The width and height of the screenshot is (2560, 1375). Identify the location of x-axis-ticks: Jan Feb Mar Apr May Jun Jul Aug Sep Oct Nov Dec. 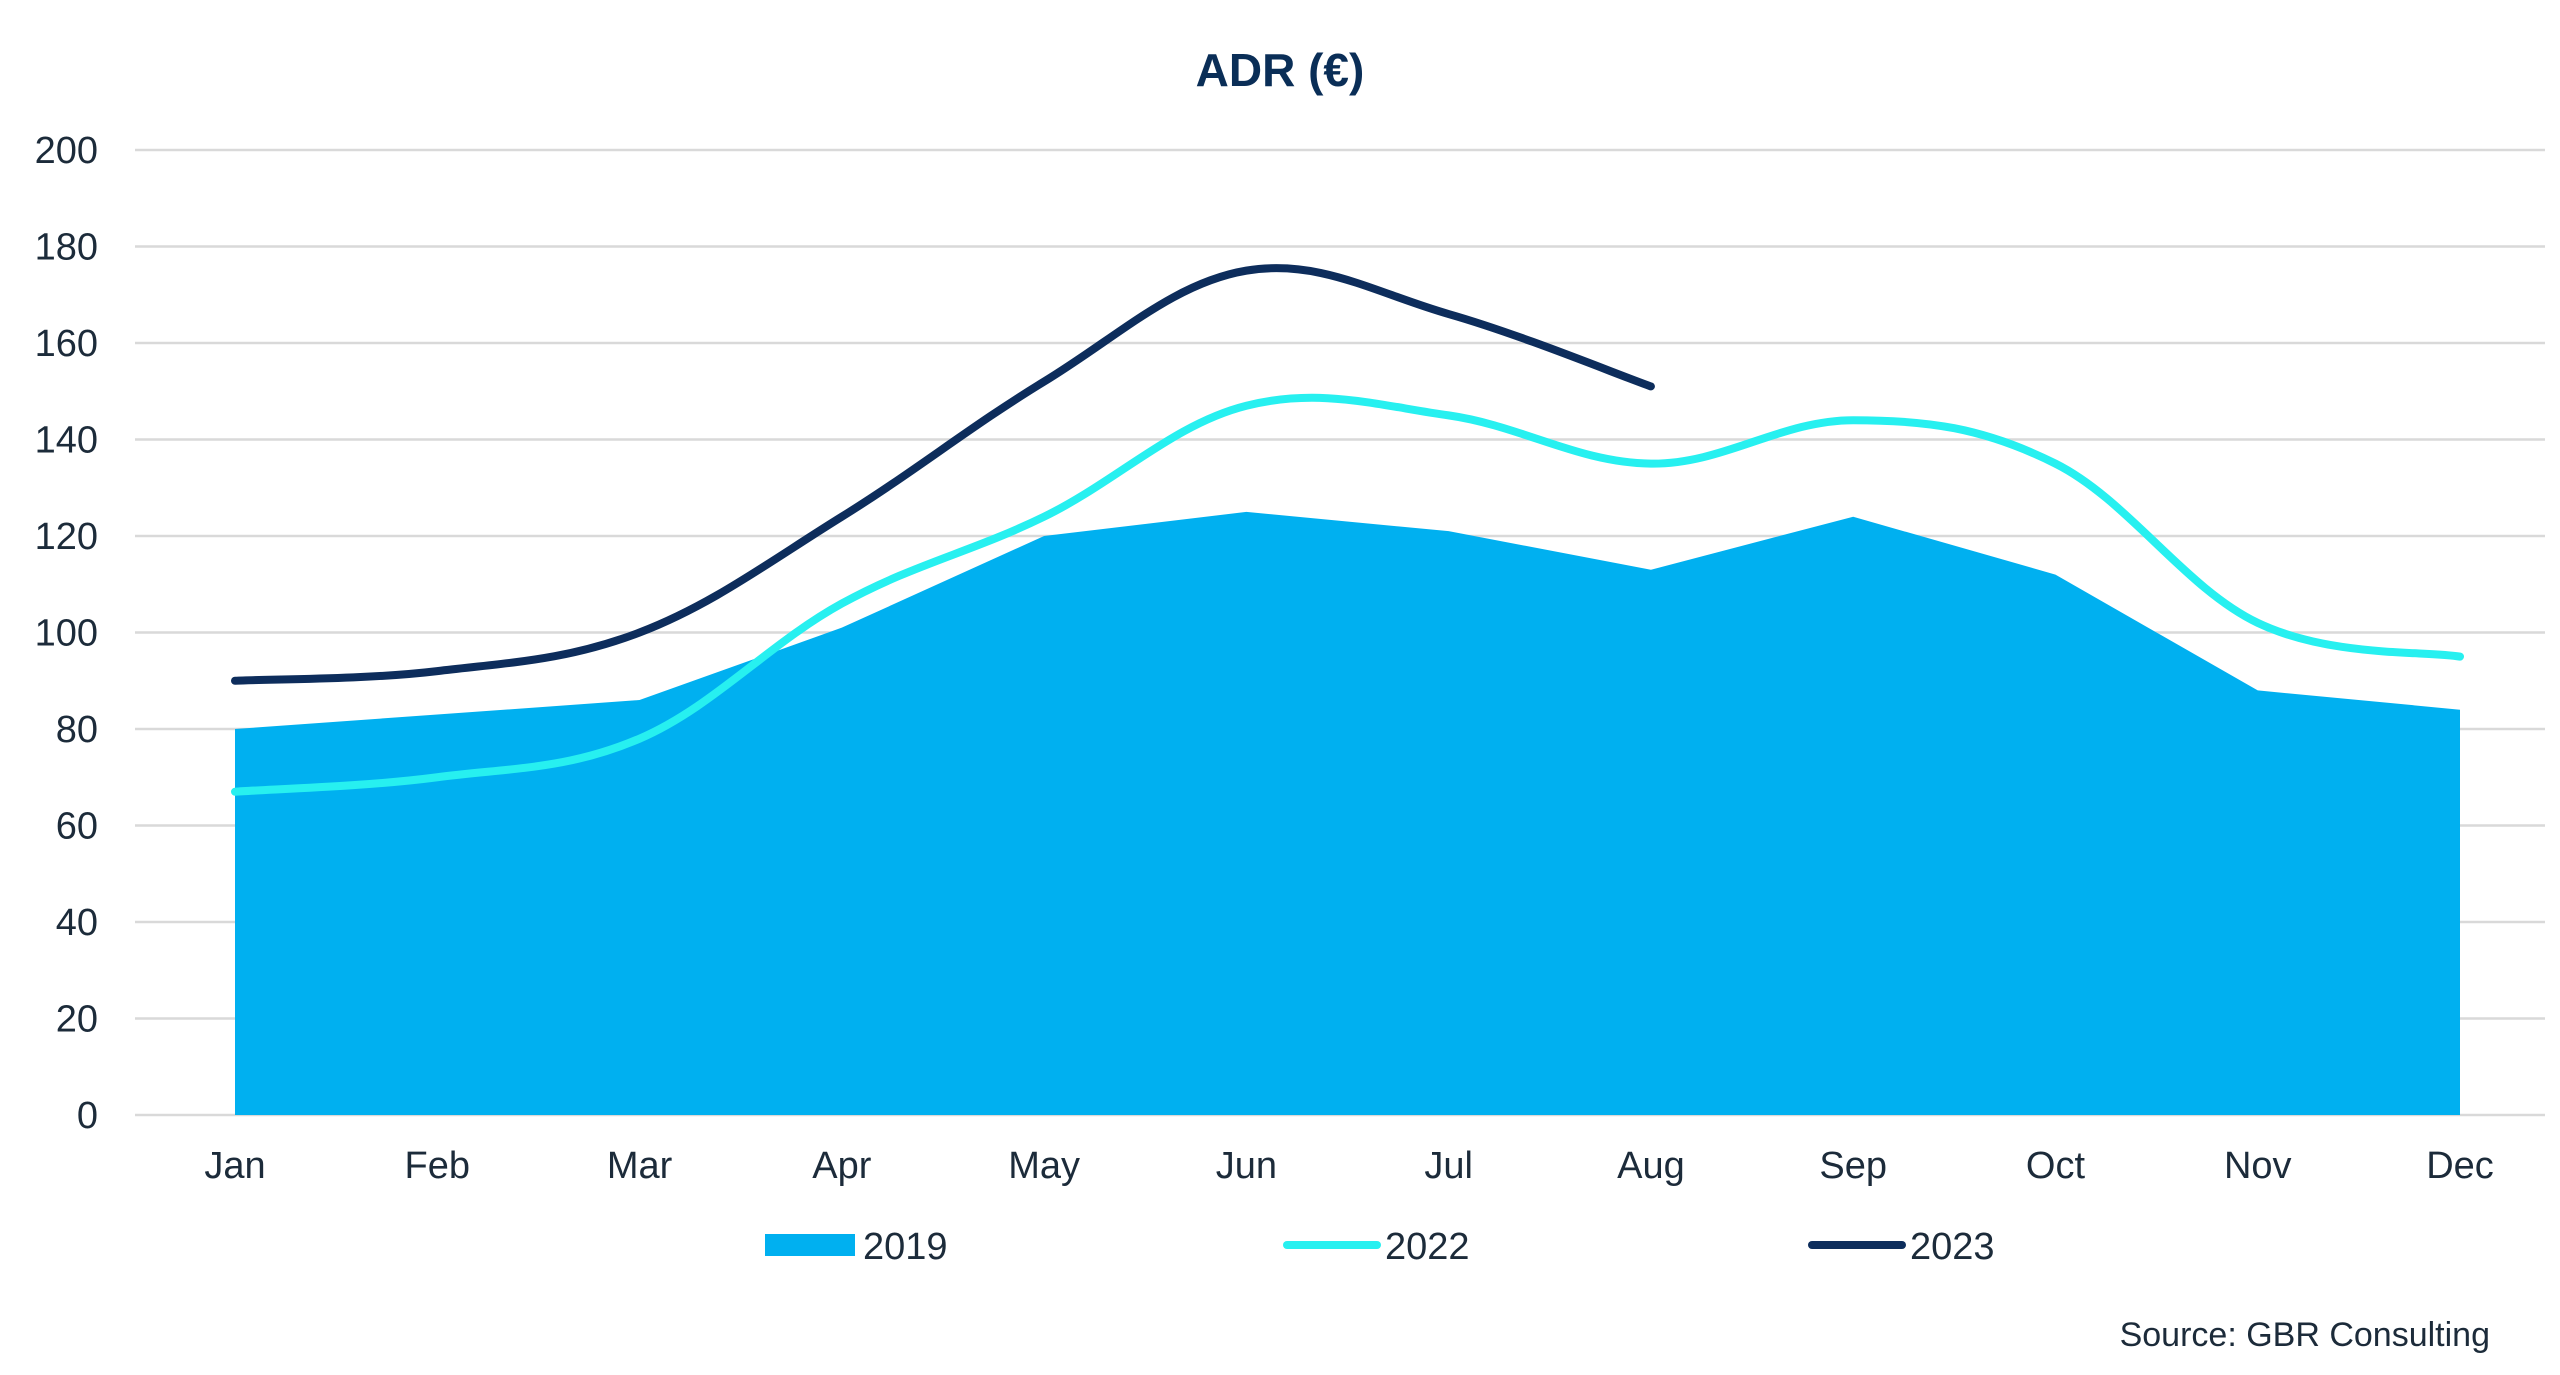
(1348, 1166).